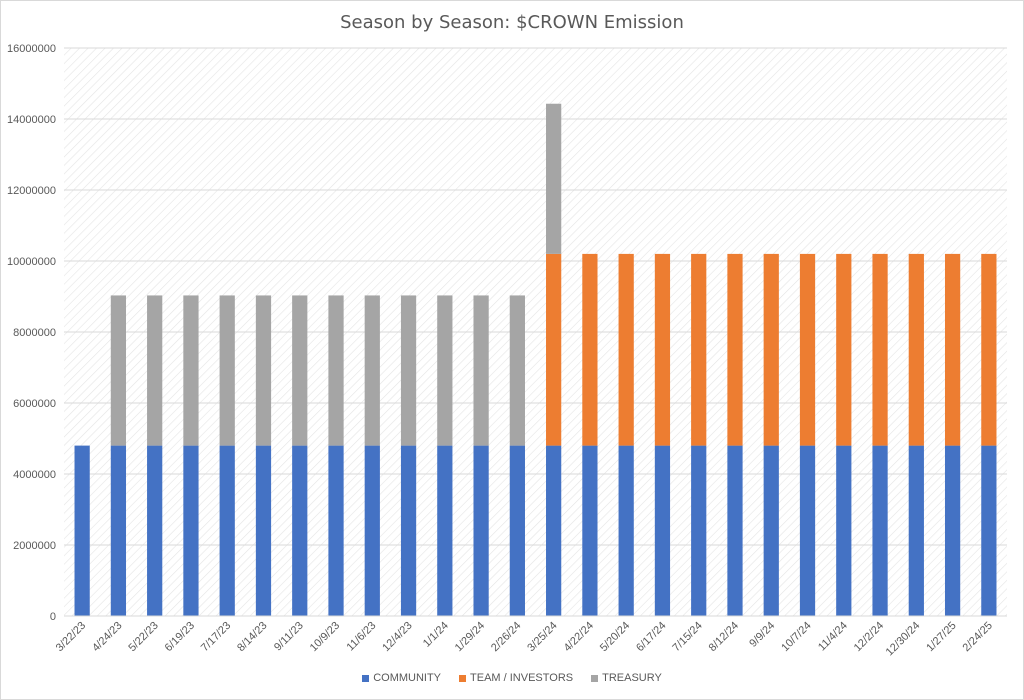  I want to click on x-tick-label: 12/2/24, so click(869, 637).